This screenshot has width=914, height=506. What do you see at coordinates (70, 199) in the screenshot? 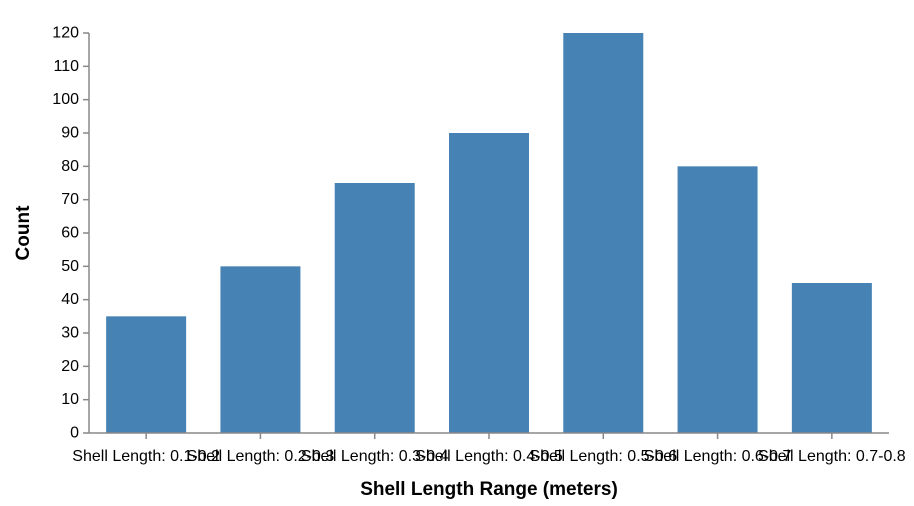
I see `y-tick-label: 70` at bounding box center [70, 199].